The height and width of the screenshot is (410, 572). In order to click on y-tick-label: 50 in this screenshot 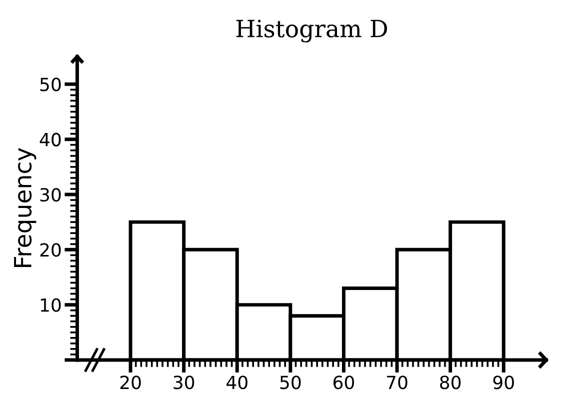, I will do `click(50, 85)`.